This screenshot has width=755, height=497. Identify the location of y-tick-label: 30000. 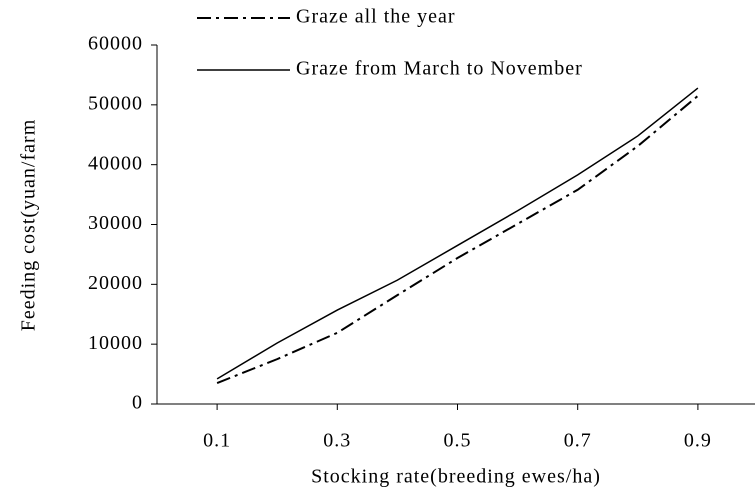
(115, 223).